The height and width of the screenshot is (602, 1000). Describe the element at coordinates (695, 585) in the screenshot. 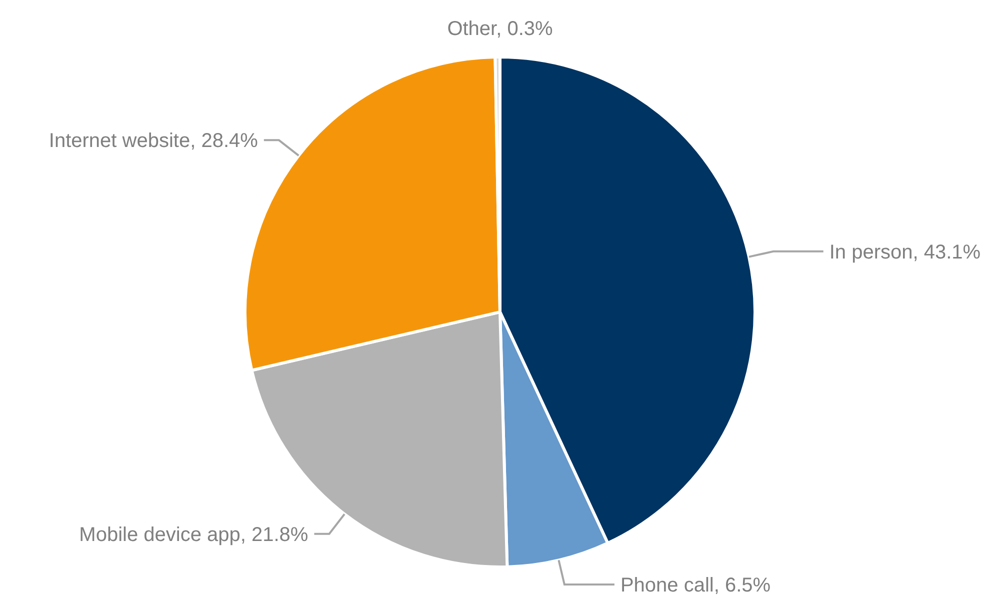

I see `slice-label: Phone call, 6.5%` at that location.